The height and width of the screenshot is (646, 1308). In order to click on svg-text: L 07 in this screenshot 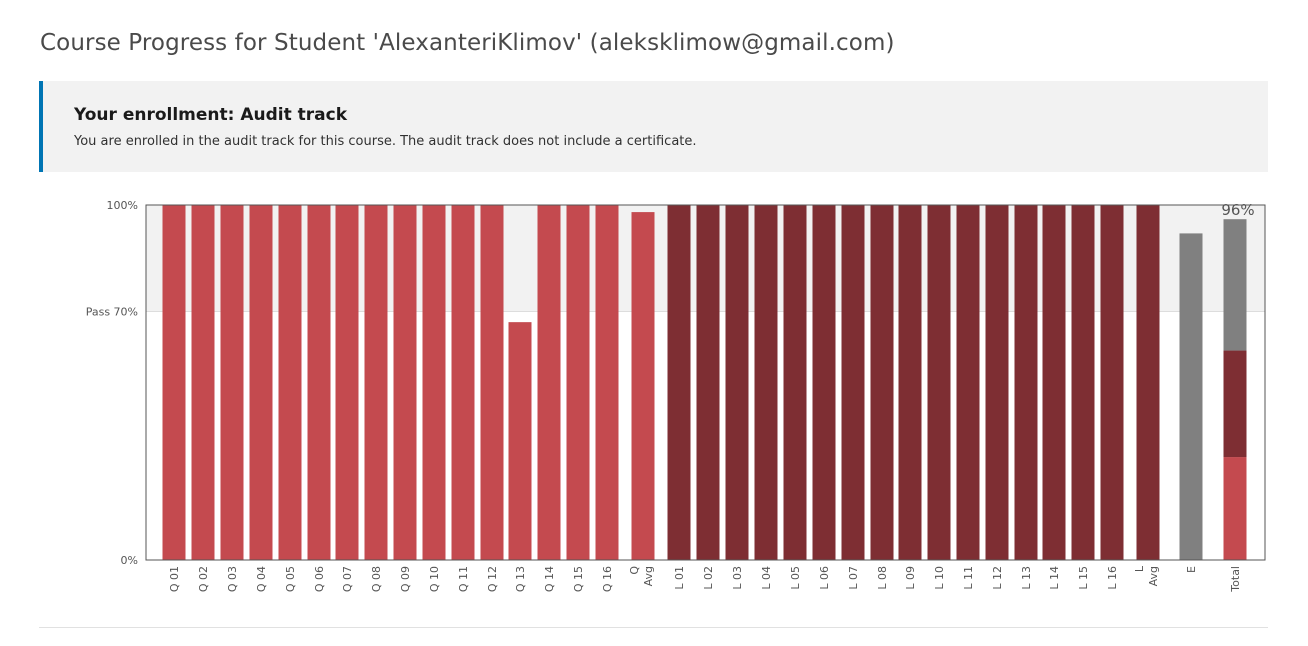, I will do `click(853, 578)`.